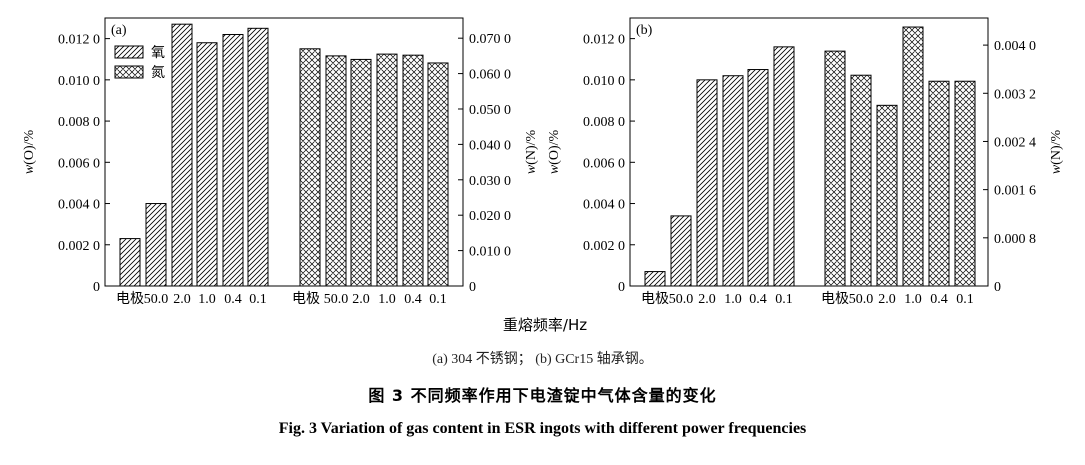 The height and width of the screenshot is (465, 1085). What do you see at coordinates (119, 30) in the screenshot?
I see `panel-label: (a)` at bounding box center [119, 30].